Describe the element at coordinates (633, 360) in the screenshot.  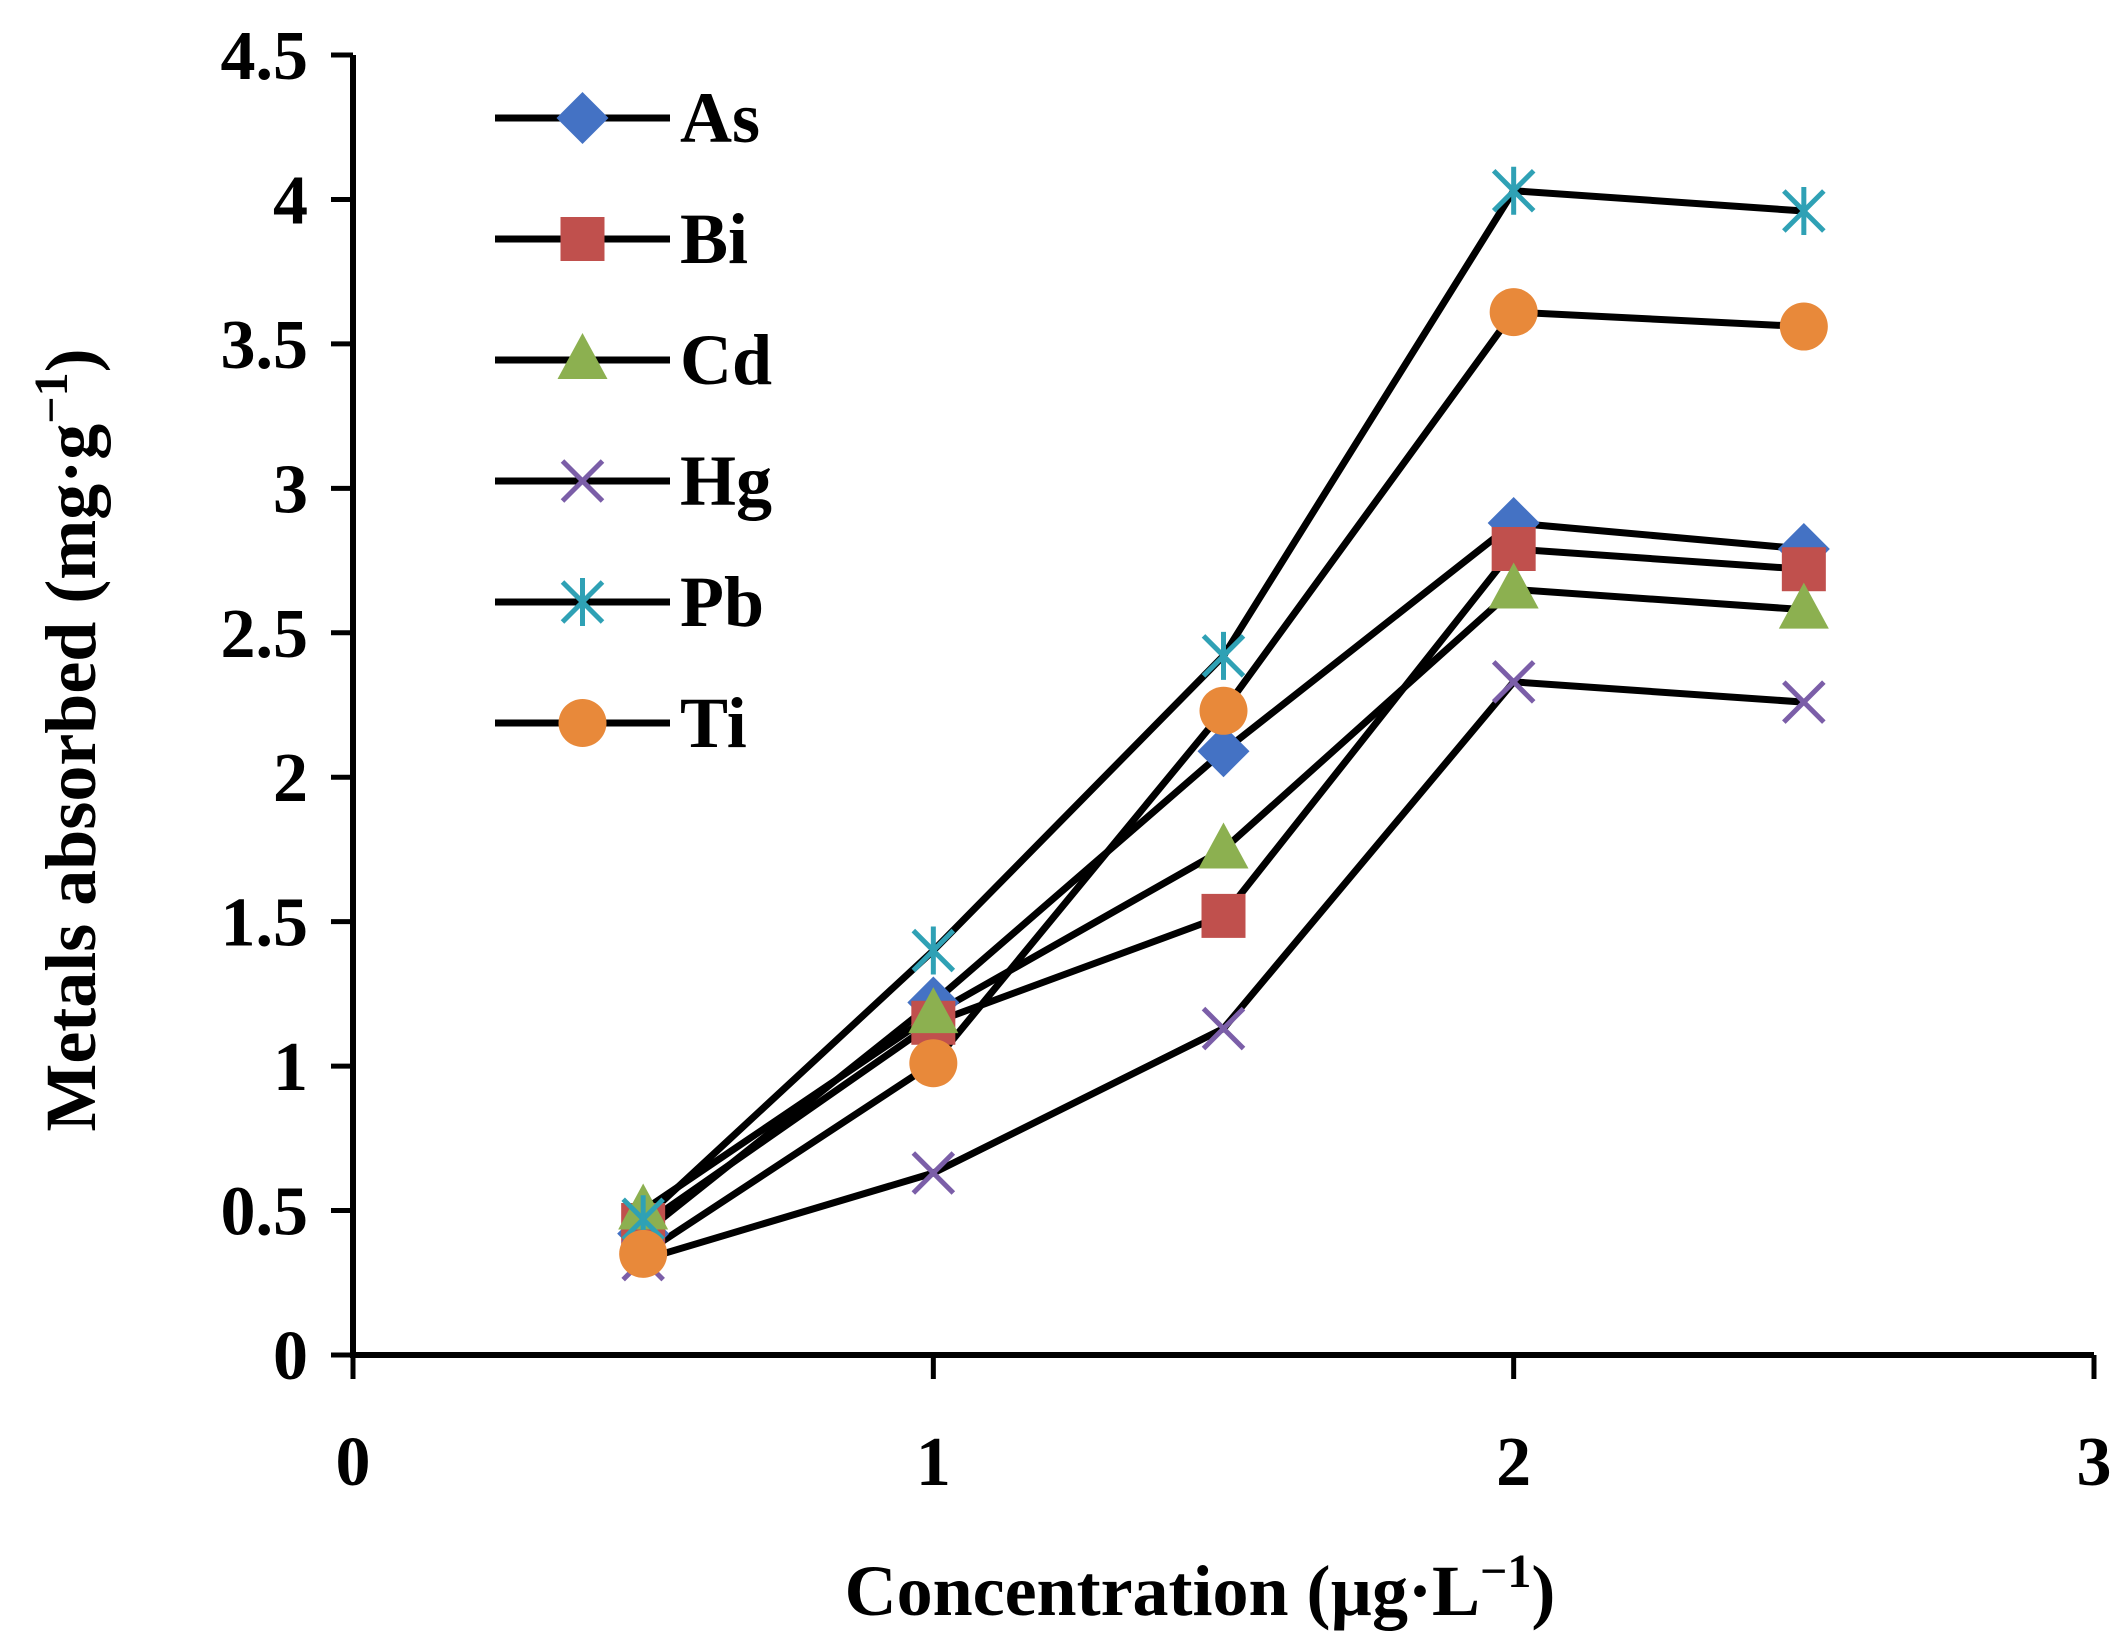
I see `legend-item-cd: Cd` at that location.